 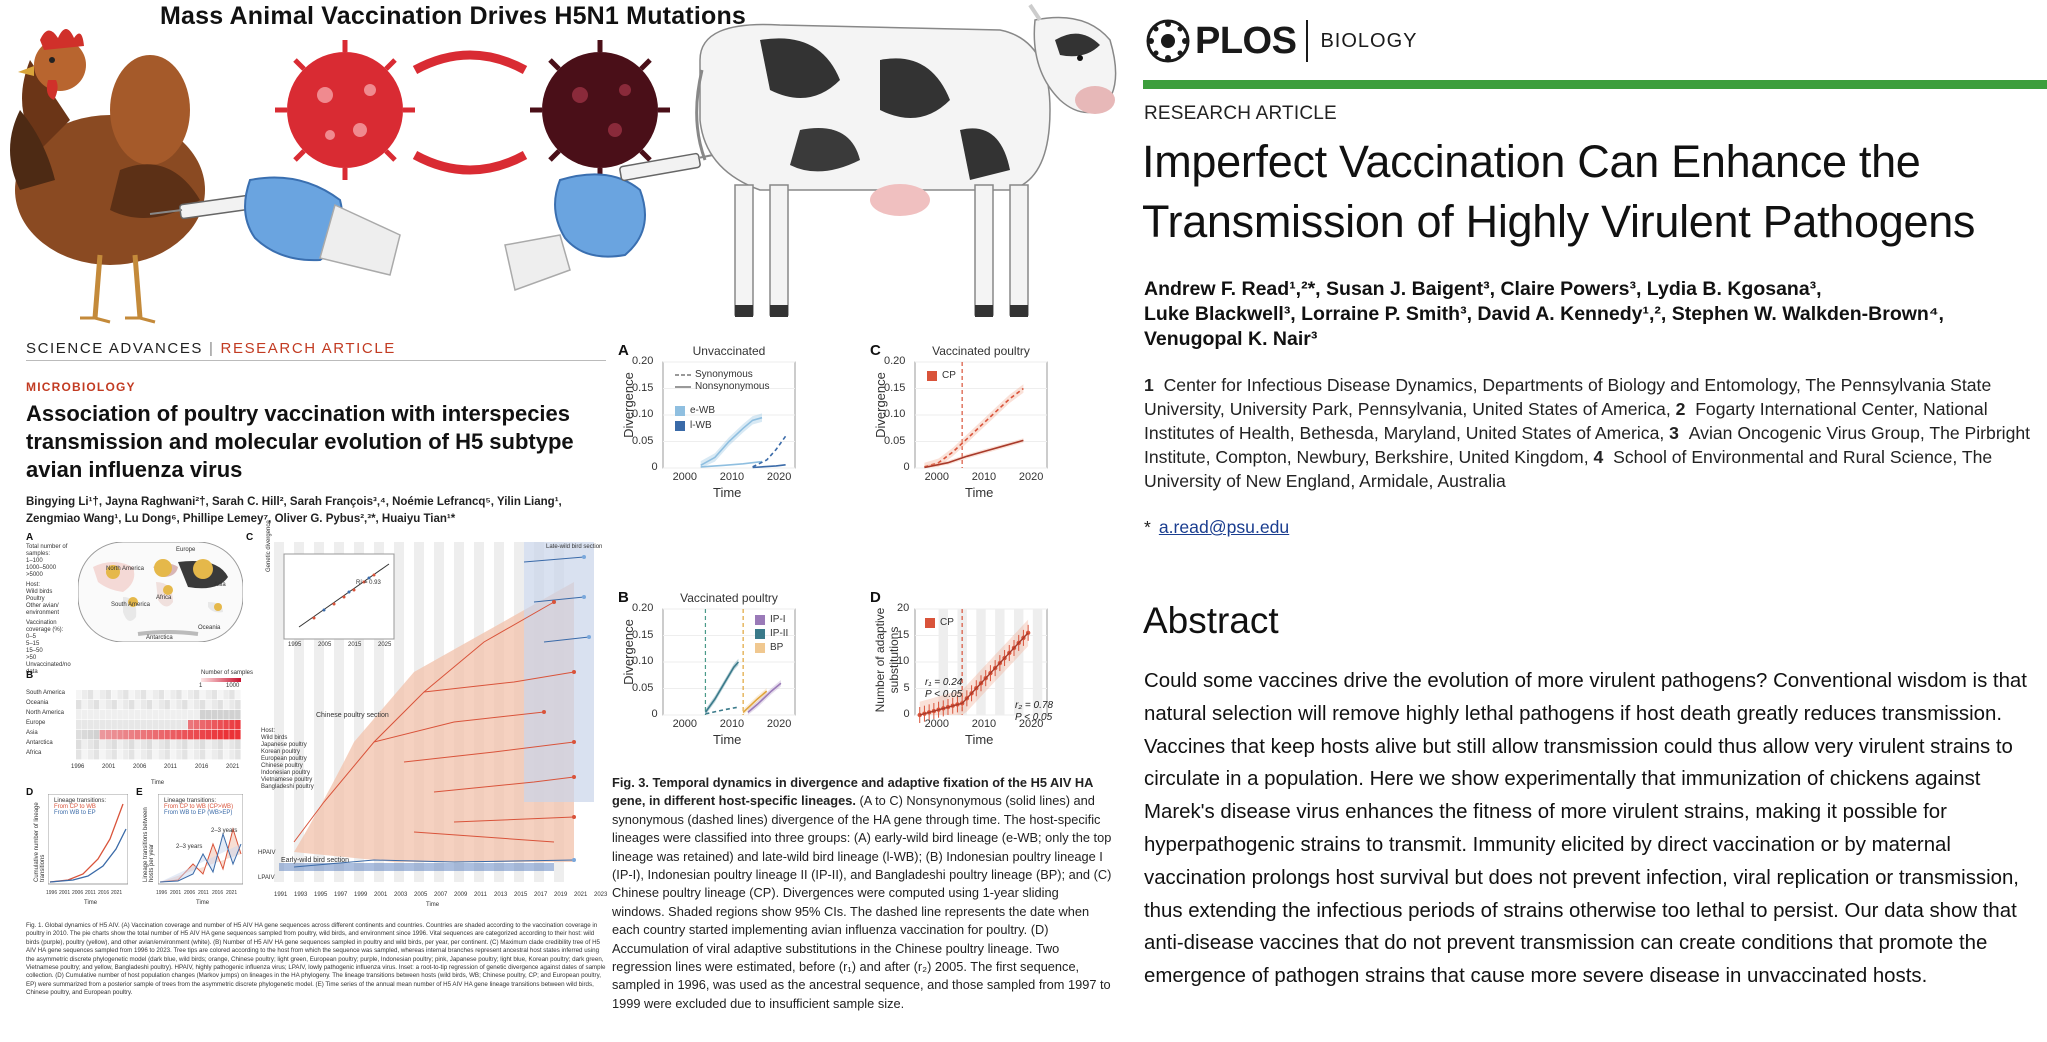 What do you see at coordinates (769, 466) in the screenshot?
I see `series-lwb-nonsyn` at bounding box center [769, 466].